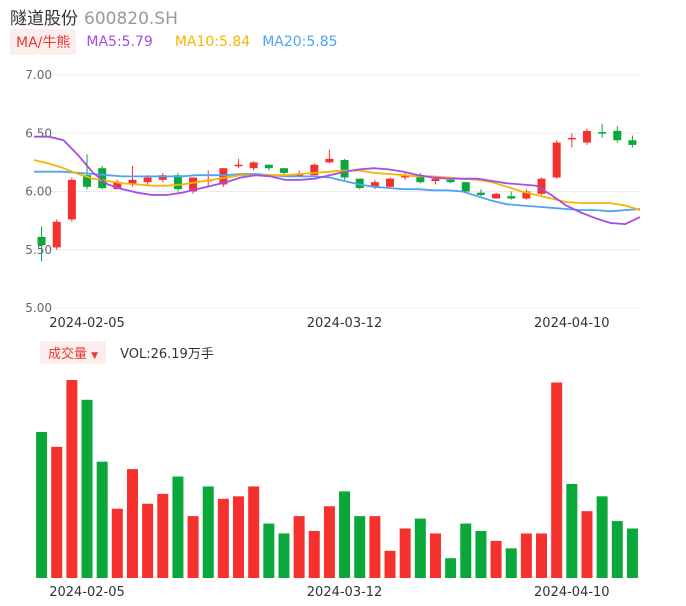 Image resolution: width=686 pixels, height=606 pixels. I want to click on ma5-label: MA5:5.79, so click(119, 42).